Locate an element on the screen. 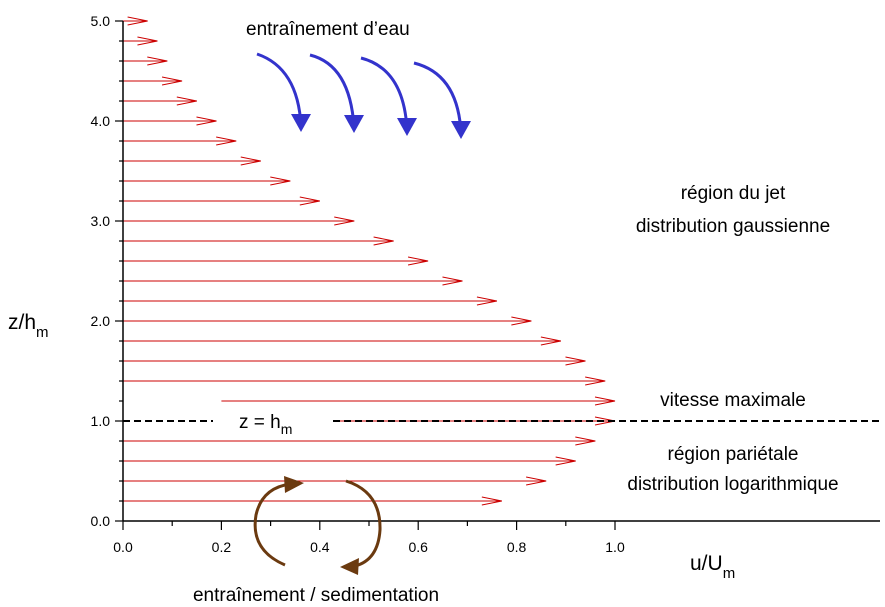 The height and width of the screenshot is (607, 885). annotation-water-entrainment: entraînement d’eau is located at coordinates (328, 29).